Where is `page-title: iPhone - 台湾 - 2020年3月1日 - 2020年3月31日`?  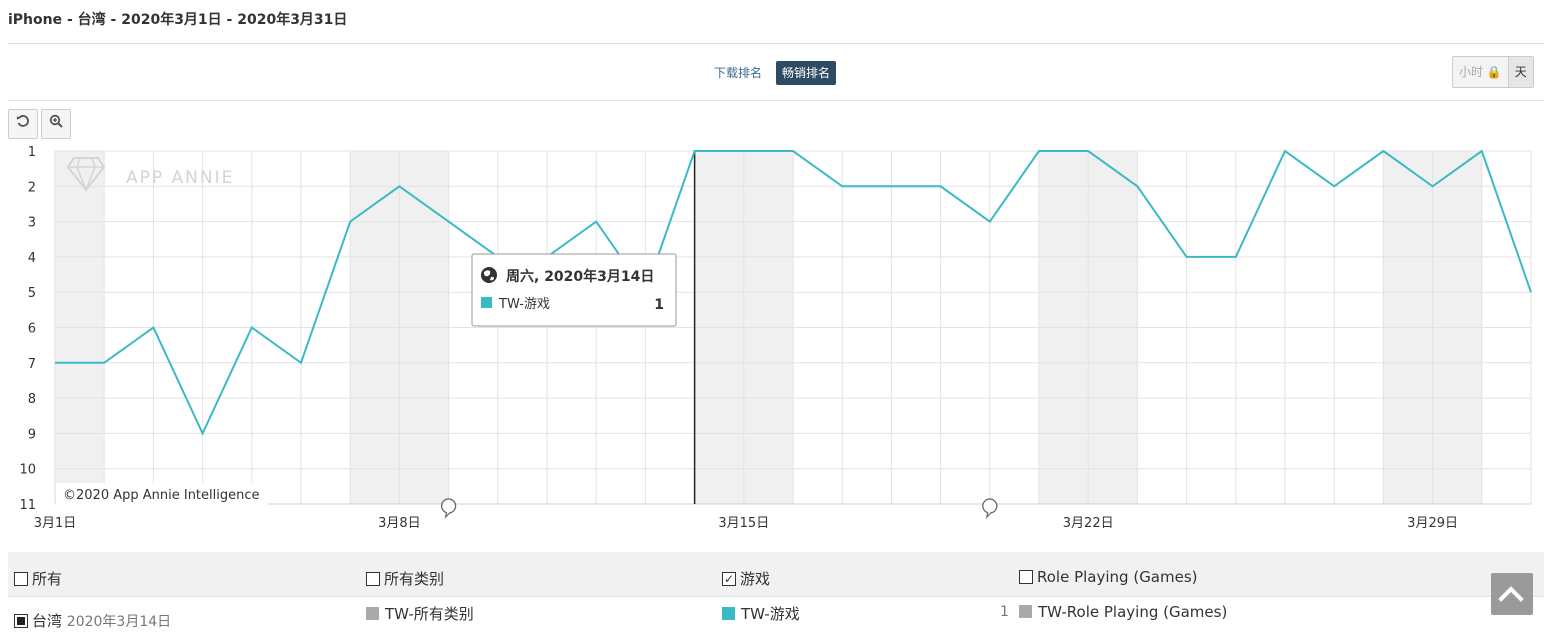 page-title: iPhone - 台湾 - 2020年3月1日 - 2020年3月31日 is located at coordinates (178, 20).